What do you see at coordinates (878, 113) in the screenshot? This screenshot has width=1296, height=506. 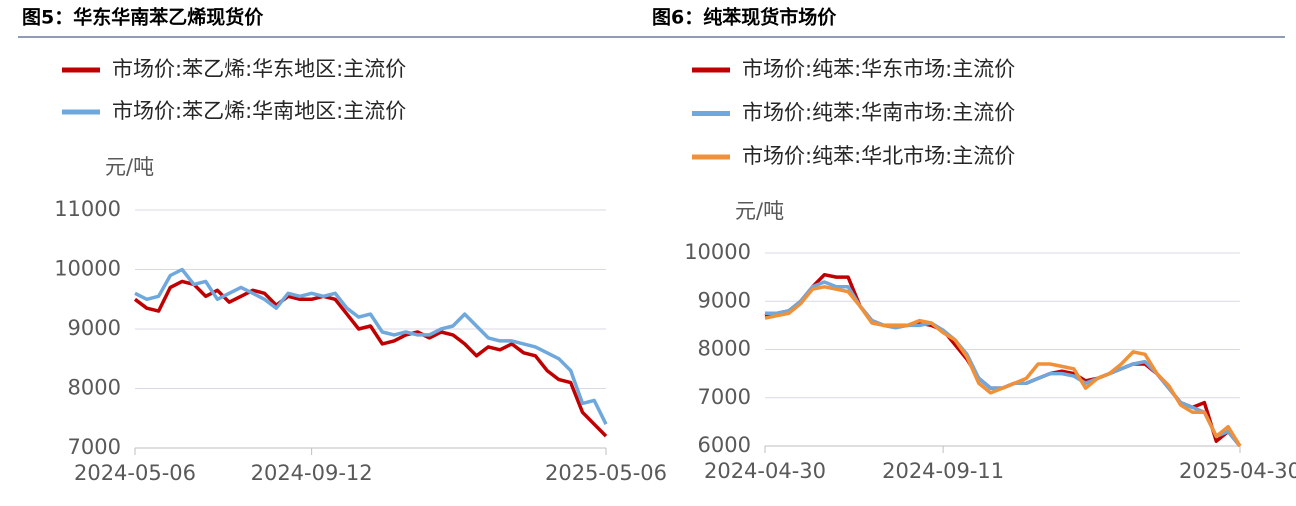 I see `legend-label: 市场价:纯苯:华南市场:主流价` at bounding box center [878, 113].